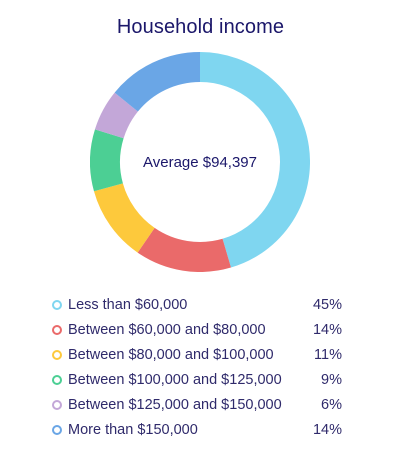 This screenshot has height=458, width=401. I want to click on average-label: Average $94,397, so click(200, 162).